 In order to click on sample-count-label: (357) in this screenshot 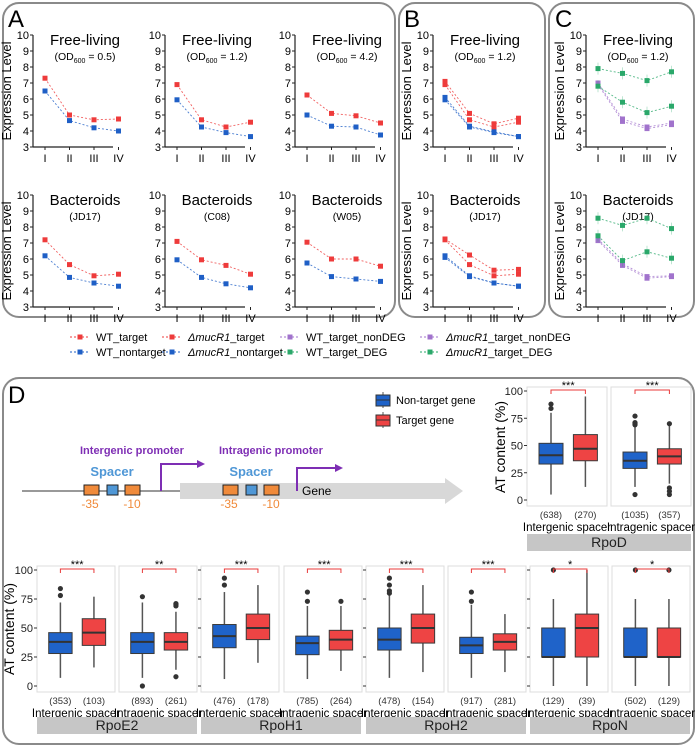, I will do `click(669, 515)`.